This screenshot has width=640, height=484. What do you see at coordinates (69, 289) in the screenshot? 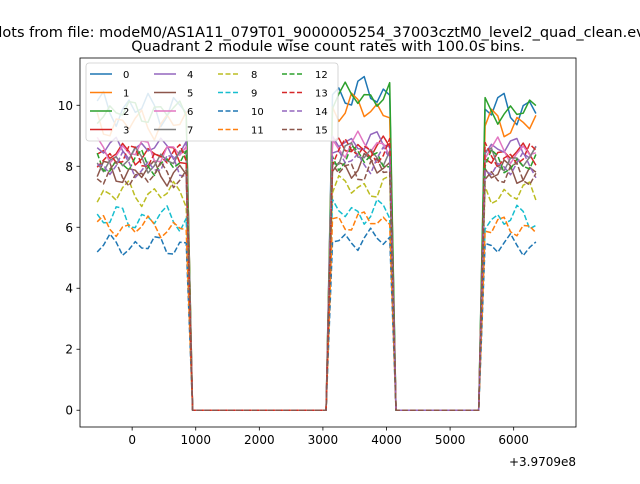
I see `y-tick-label: 4` at bounding box center [69, 289].